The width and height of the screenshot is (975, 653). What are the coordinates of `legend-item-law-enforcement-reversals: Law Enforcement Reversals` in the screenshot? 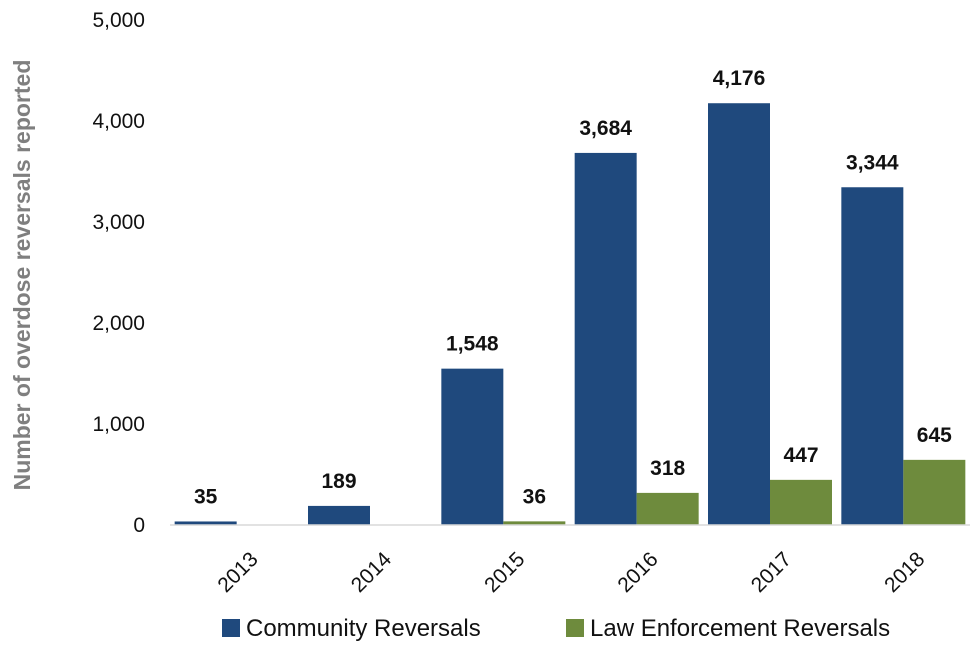 It's located at (728, 628).